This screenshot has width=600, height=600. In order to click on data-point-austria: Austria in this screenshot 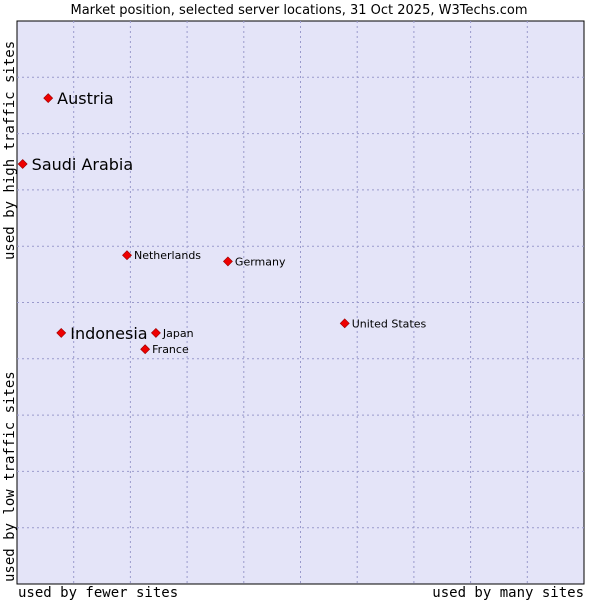, I will do `click(78, 98)`.